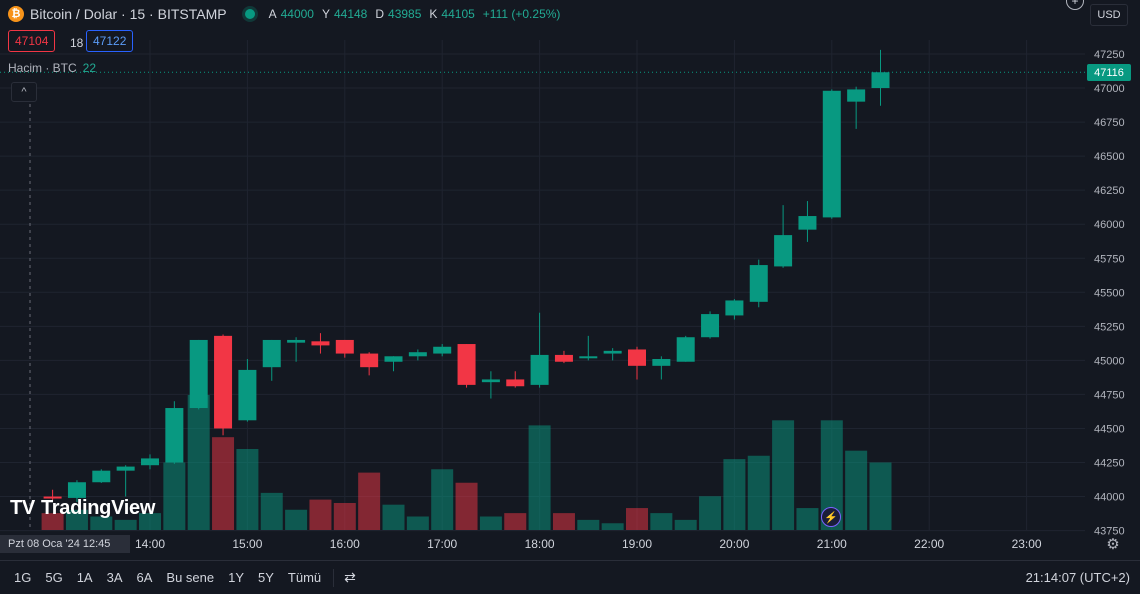 This screenshot has width=1140, height=594. What do you see at coordinates (637, 544) in the screenshot?
I see `time-tick-label: 19:00` at bounding box center [637, 544].